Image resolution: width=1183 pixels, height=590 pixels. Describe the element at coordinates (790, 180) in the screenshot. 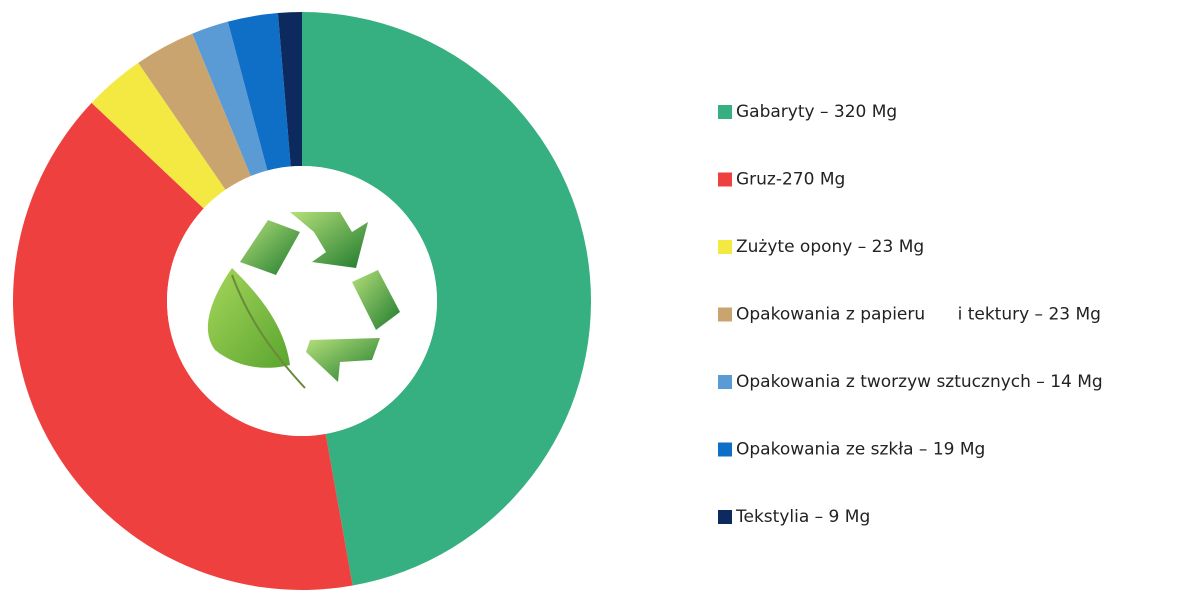

I see `legend-label: Gruz-270 Mg` at that location.